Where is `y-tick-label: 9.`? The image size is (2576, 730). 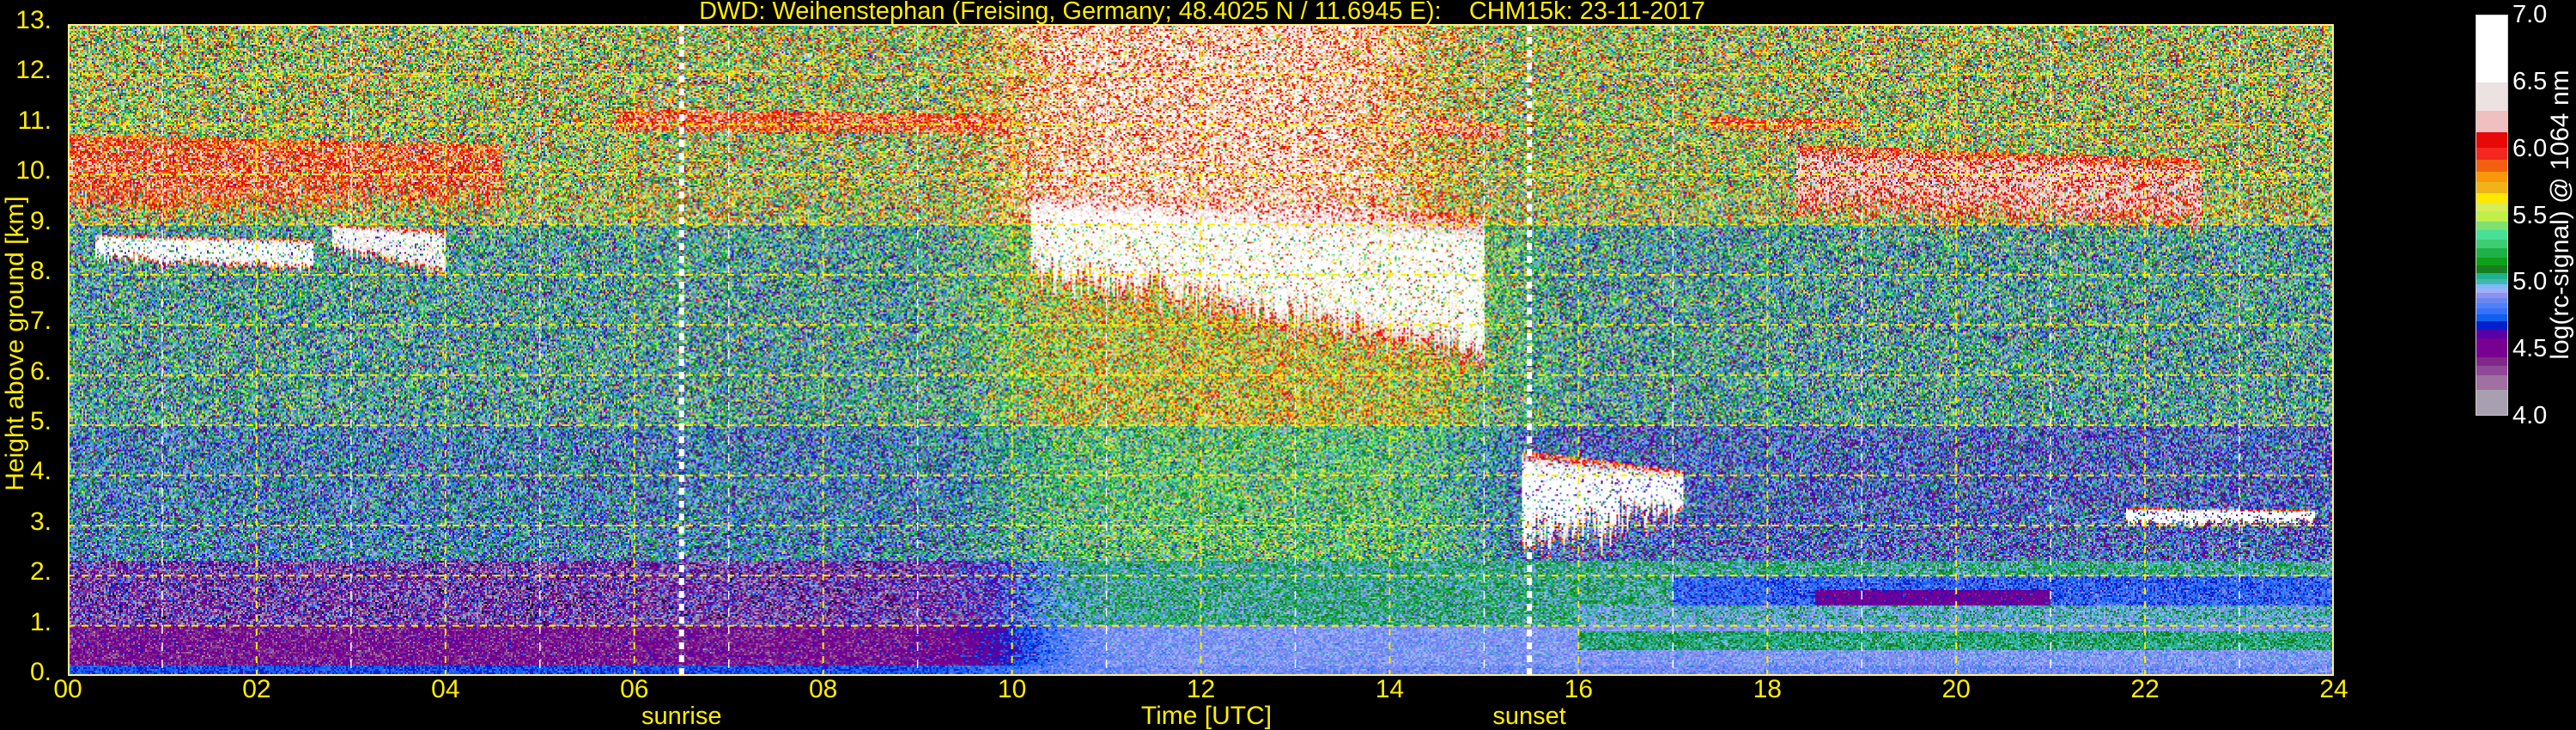
y-tick-label: 9. is located at coordinates (40, 220).